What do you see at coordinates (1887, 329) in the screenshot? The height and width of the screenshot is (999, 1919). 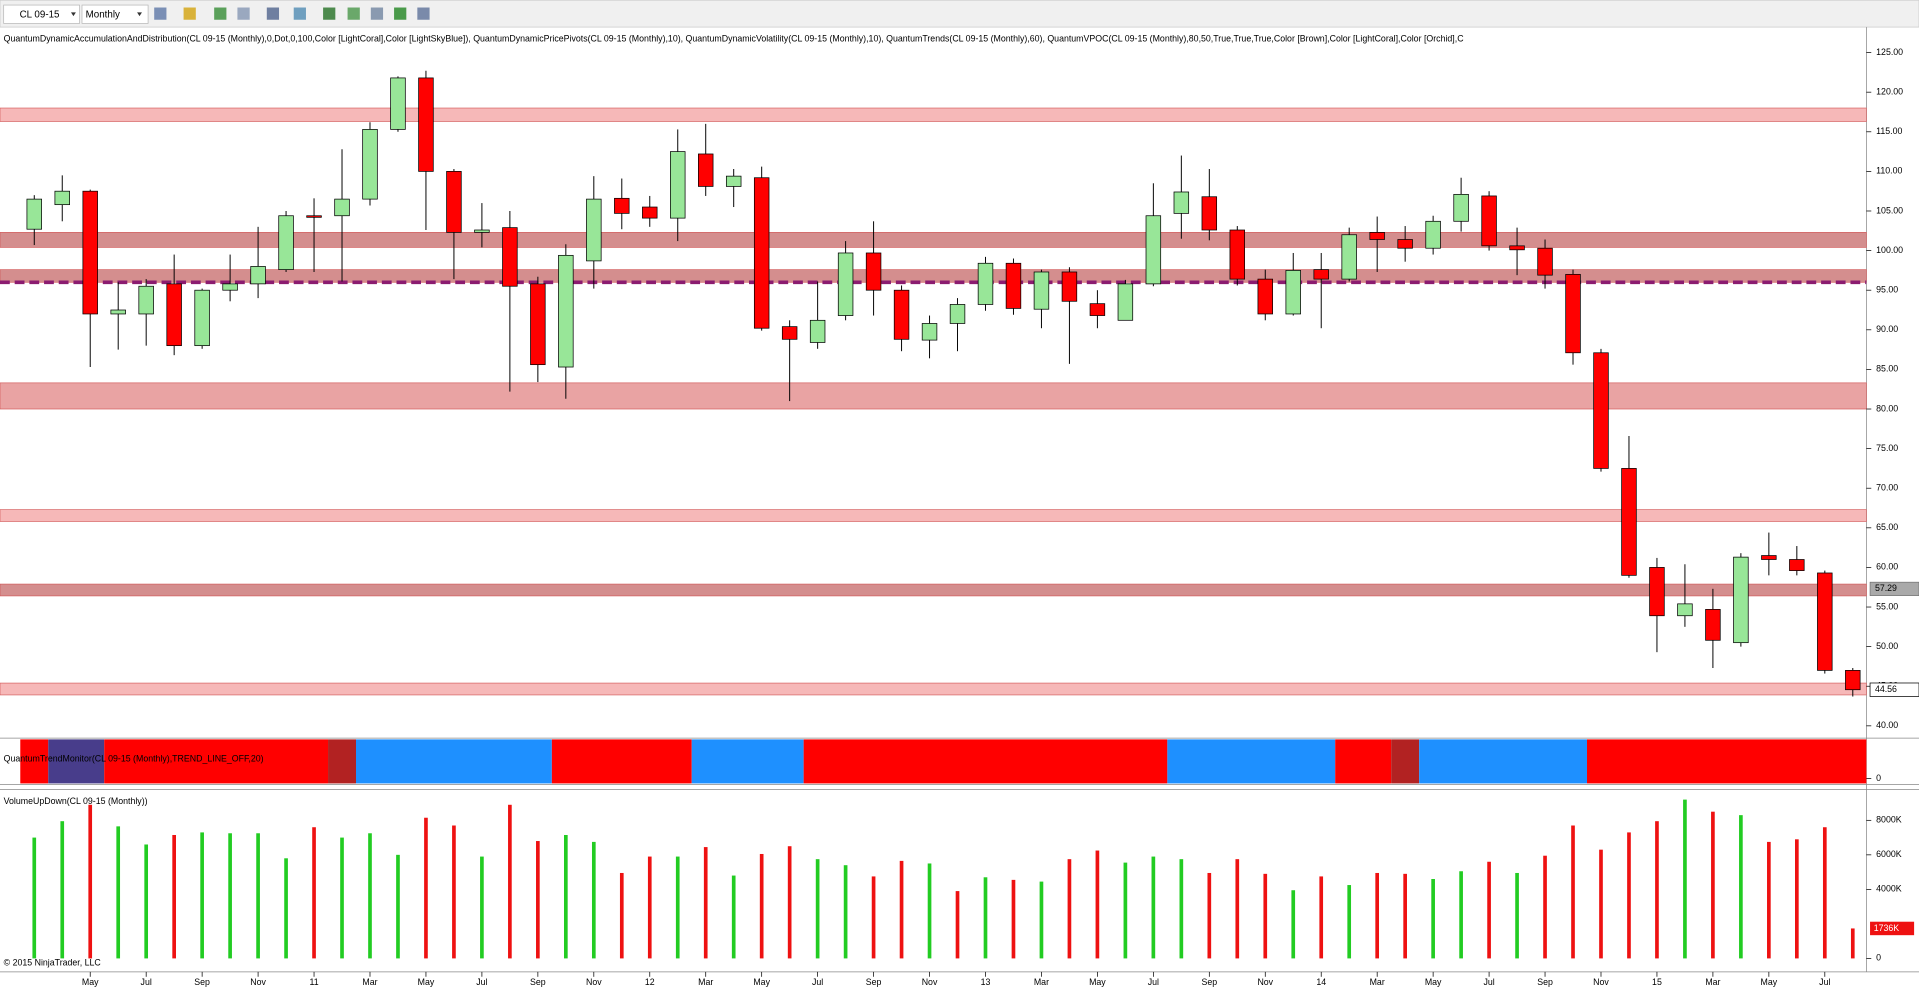 I see `y-tick-label: 90.00` at bounding box center [1887, 329].